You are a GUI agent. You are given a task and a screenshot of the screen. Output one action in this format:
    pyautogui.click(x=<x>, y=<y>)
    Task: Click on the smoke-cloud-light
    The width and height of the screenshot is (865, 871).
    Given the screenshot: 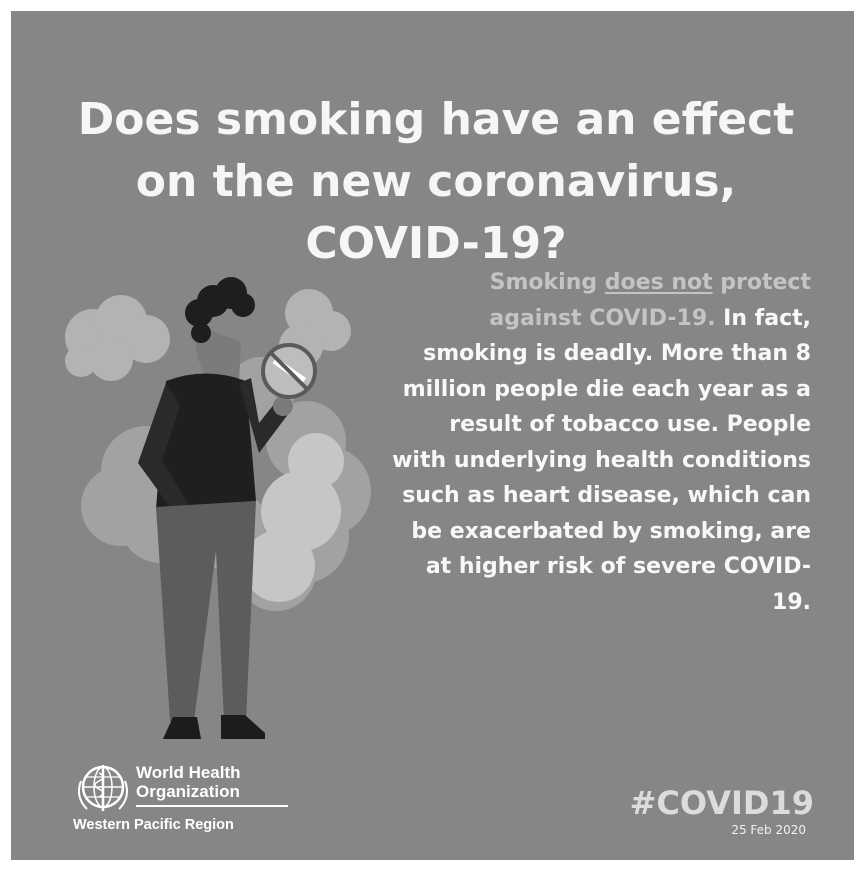 What is the action you would take?
    pyautogui.click(x=293, y=517)
    